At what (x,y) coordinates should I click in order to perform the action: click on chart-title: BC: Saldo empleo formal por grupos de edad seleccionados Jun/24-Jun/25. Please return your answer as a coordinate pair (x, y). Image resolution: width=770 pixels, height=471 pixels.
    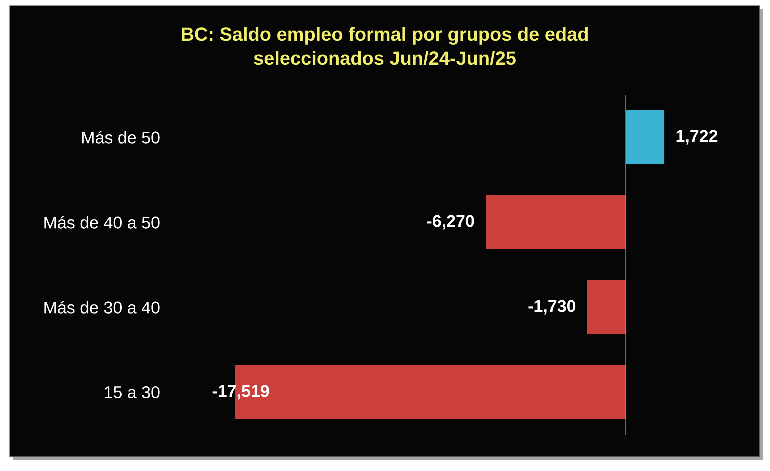
    Looking at the image, I should click on (385, 46).